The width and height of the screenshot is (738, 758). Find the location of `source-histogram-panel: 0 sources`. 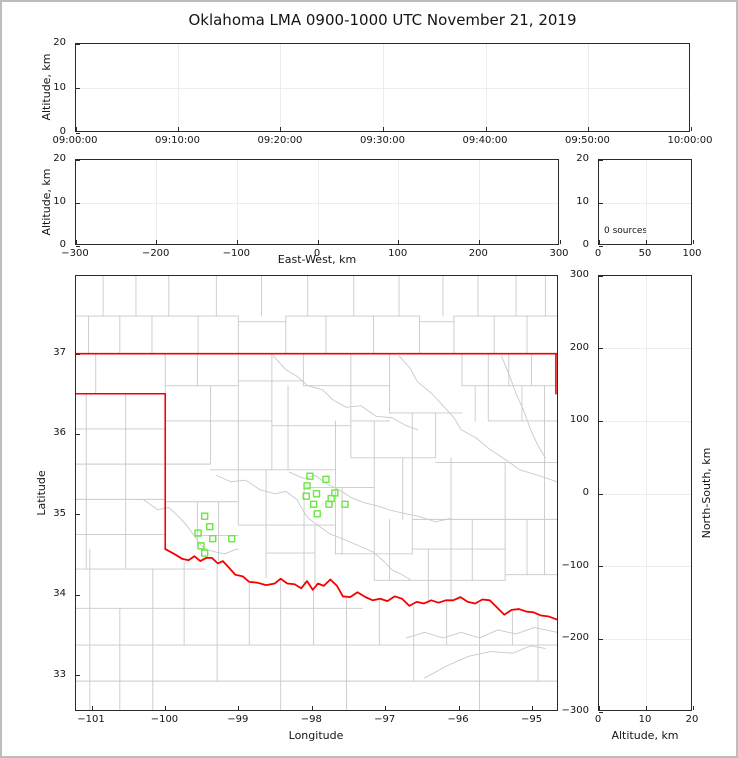

source-histogram-panel: 0 sources is located at coordinates (646, 203).